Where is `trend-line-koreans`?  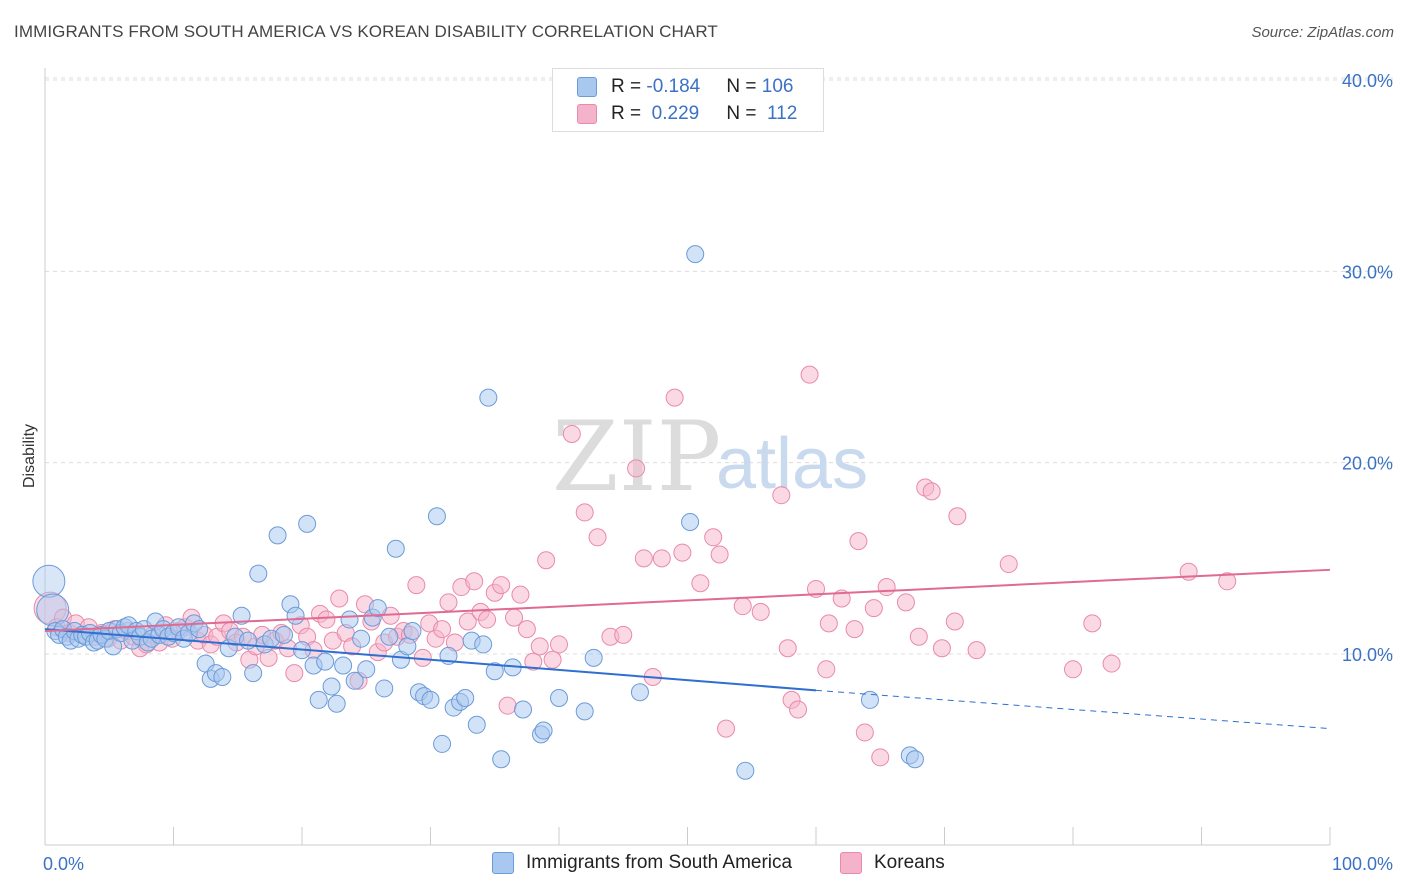
trend-line-koreans is located at coordinates (687, 600).